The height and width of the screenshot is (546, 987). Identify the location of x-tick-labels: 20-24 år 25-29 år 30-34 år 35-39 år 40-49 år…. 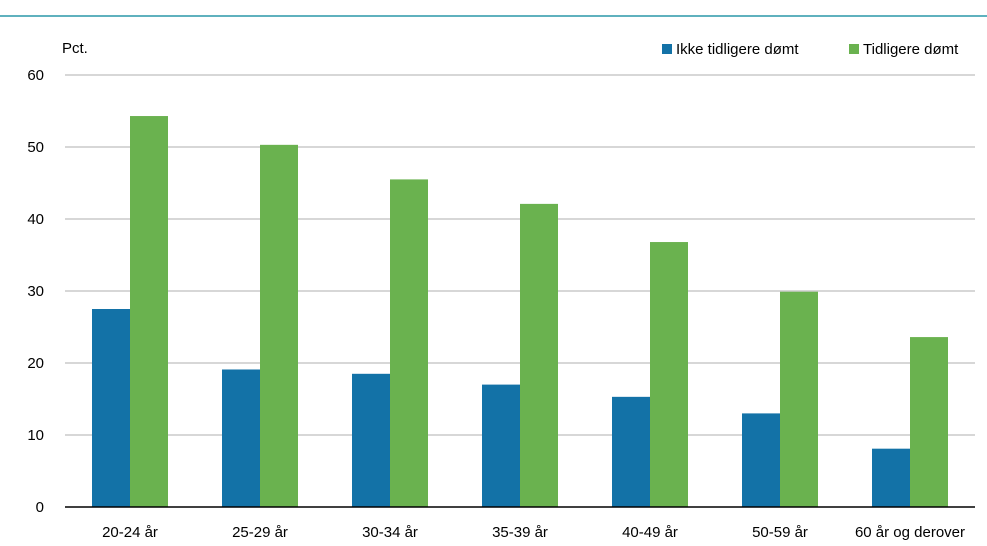
(533, 532).